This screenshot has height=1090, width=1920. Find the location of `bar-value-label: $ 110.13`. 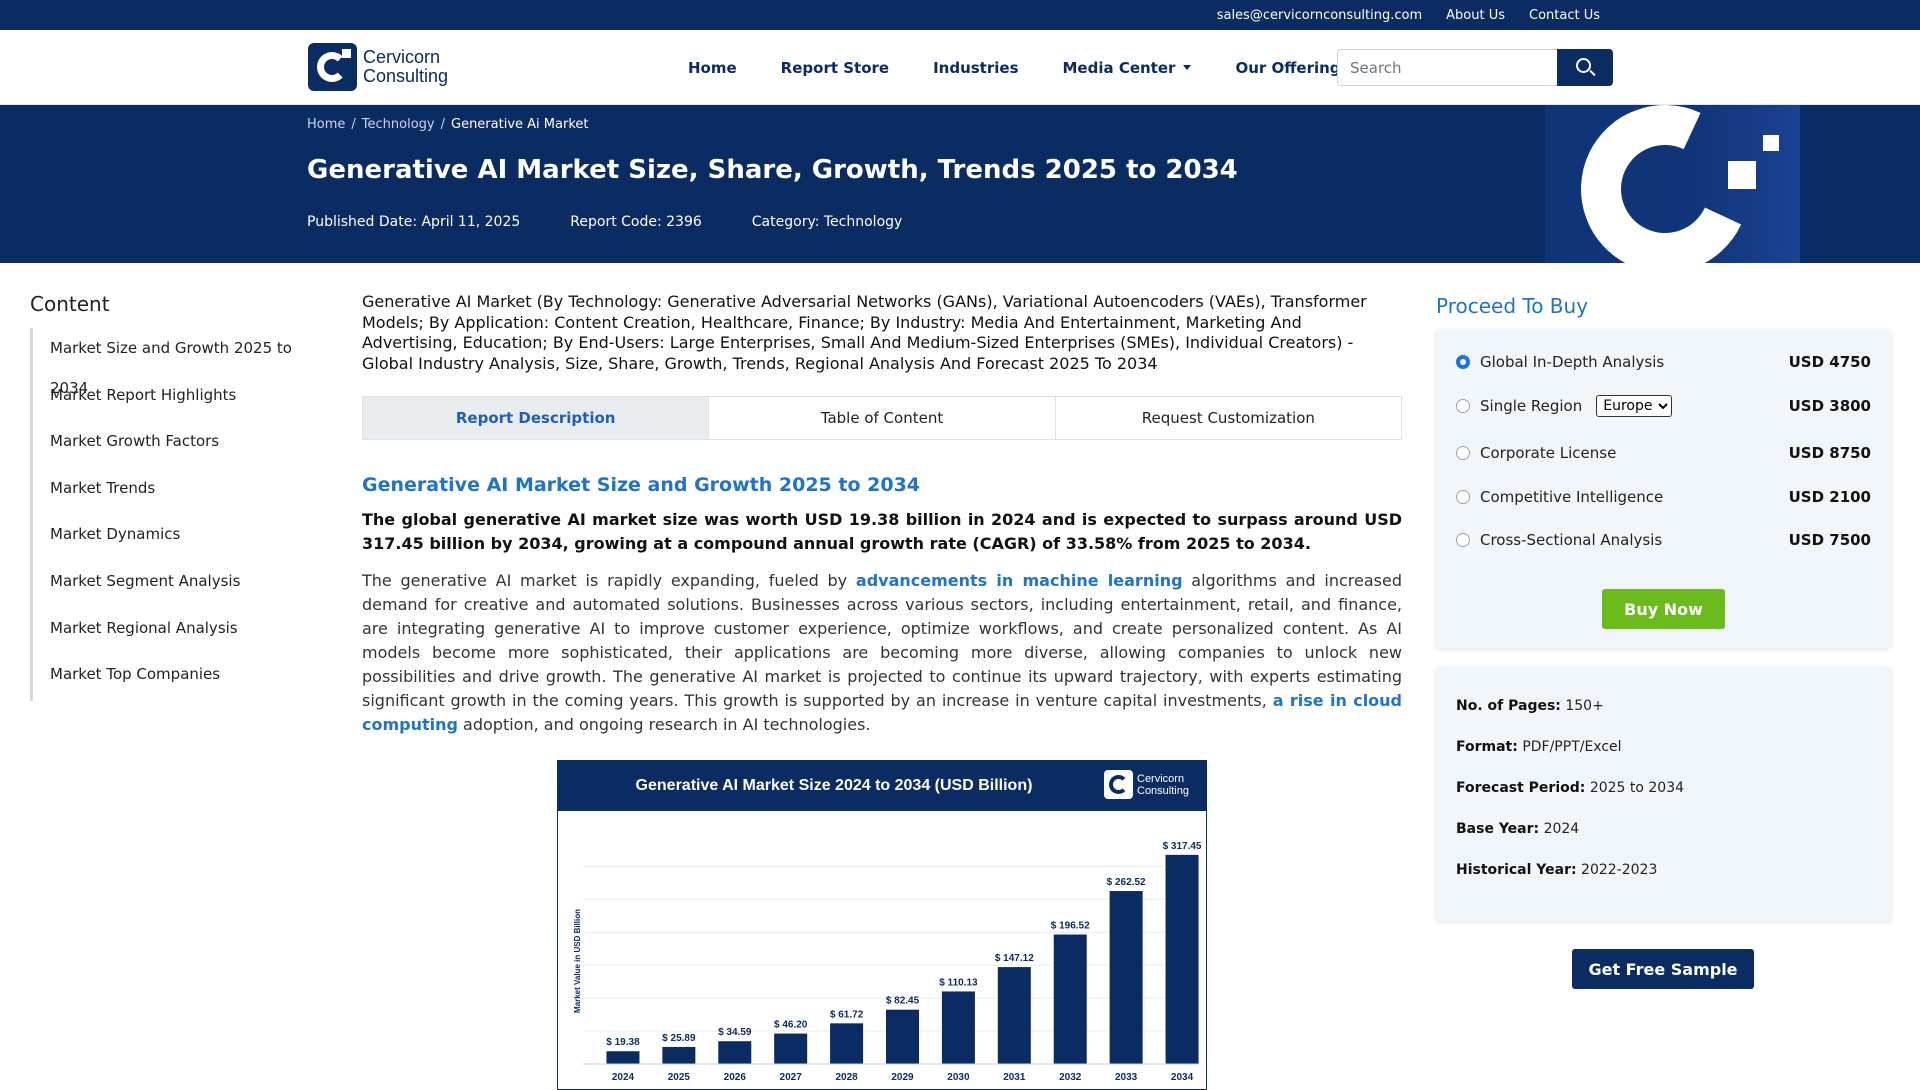

bar-value-label: $ 110.13 is located at coordinates (958, 982).